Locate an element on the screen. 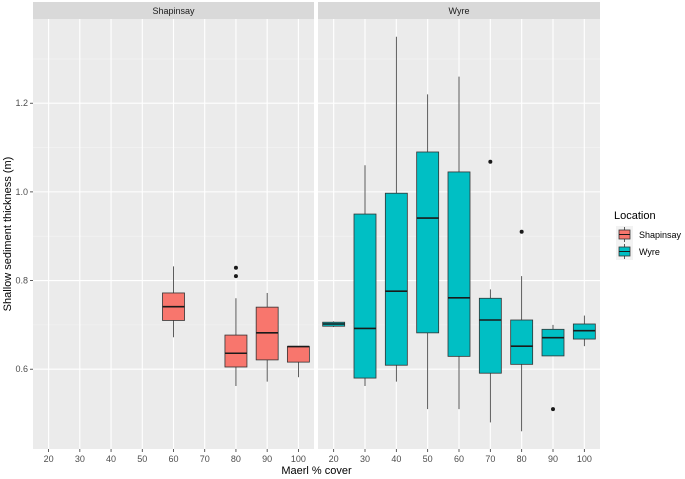 This screenshot has width=685, height=479. facet-strip-label: Shapinsay is located at coordinates (173, 11).